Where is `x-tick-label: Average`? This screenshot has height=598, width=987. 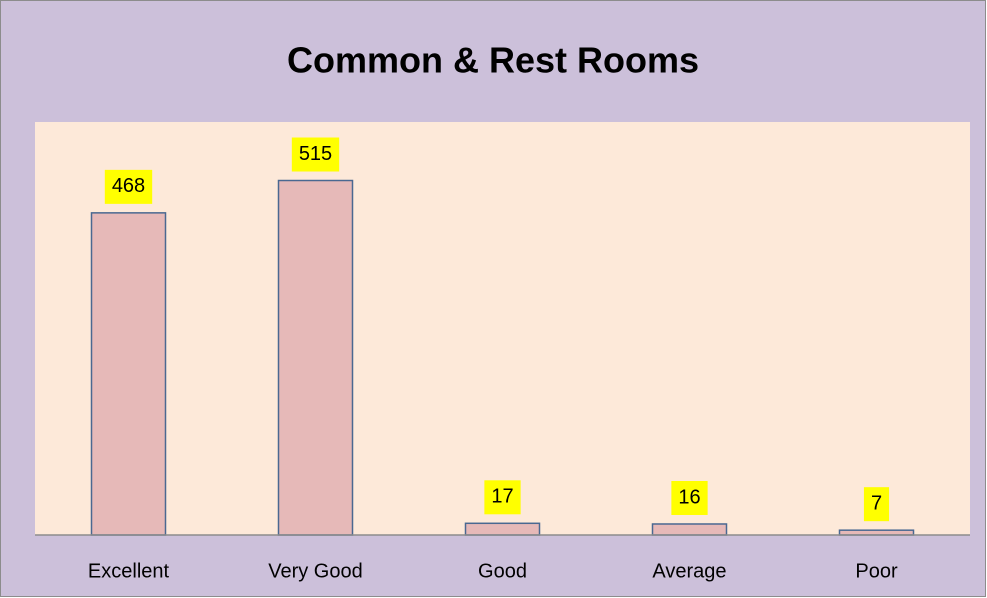 x-tick-label: Average is located at coordinates (689, 571).